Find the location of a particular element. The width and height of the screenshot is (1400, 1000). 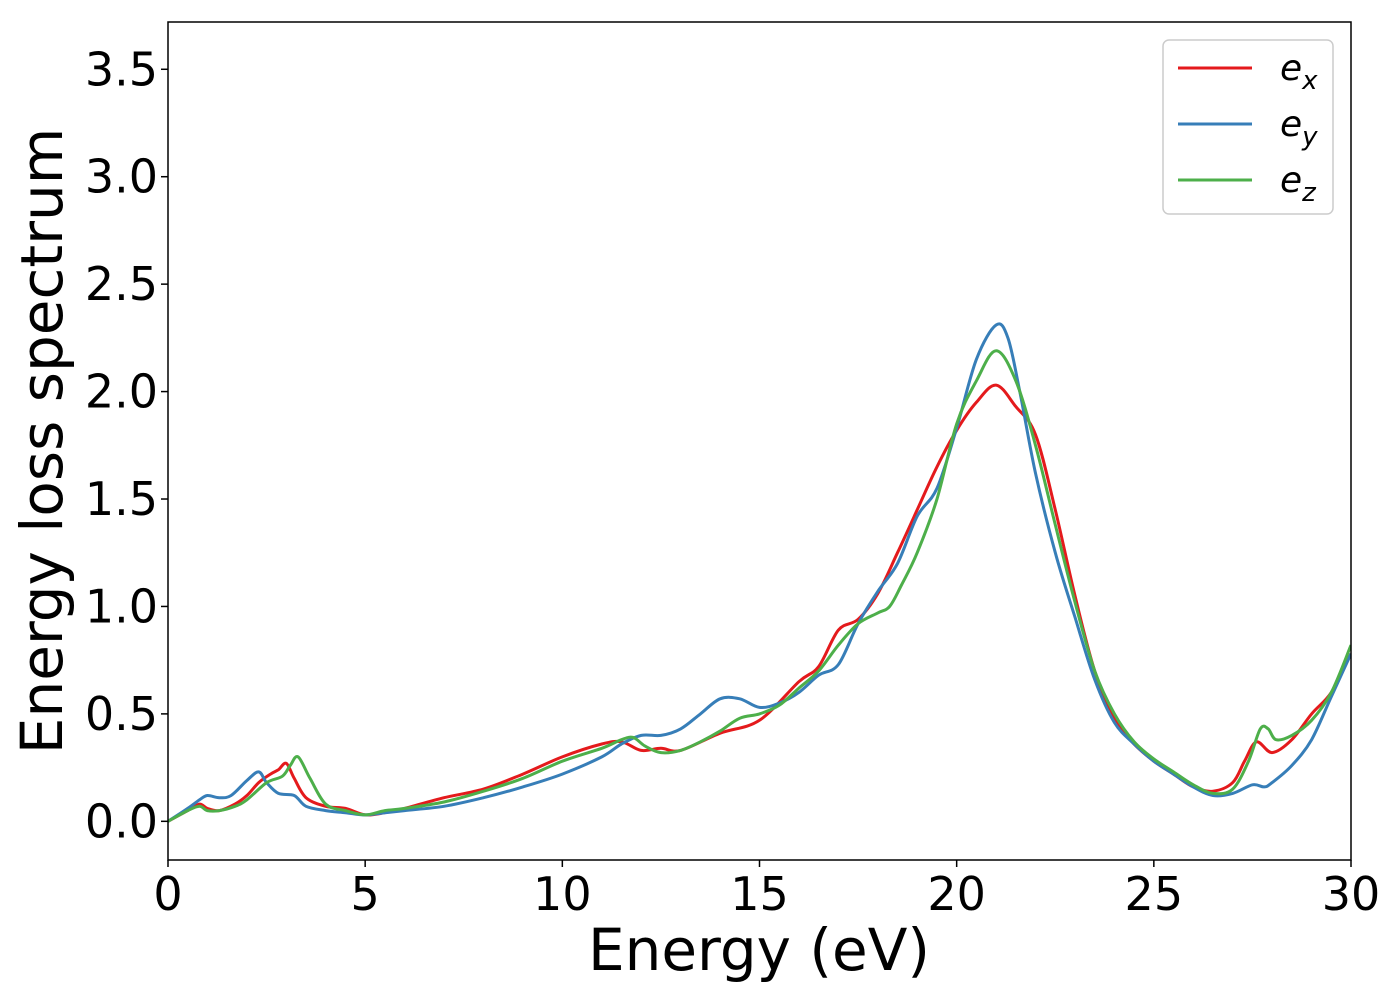

y-tick-label: 0.5 is located at coordinates (121, 714).